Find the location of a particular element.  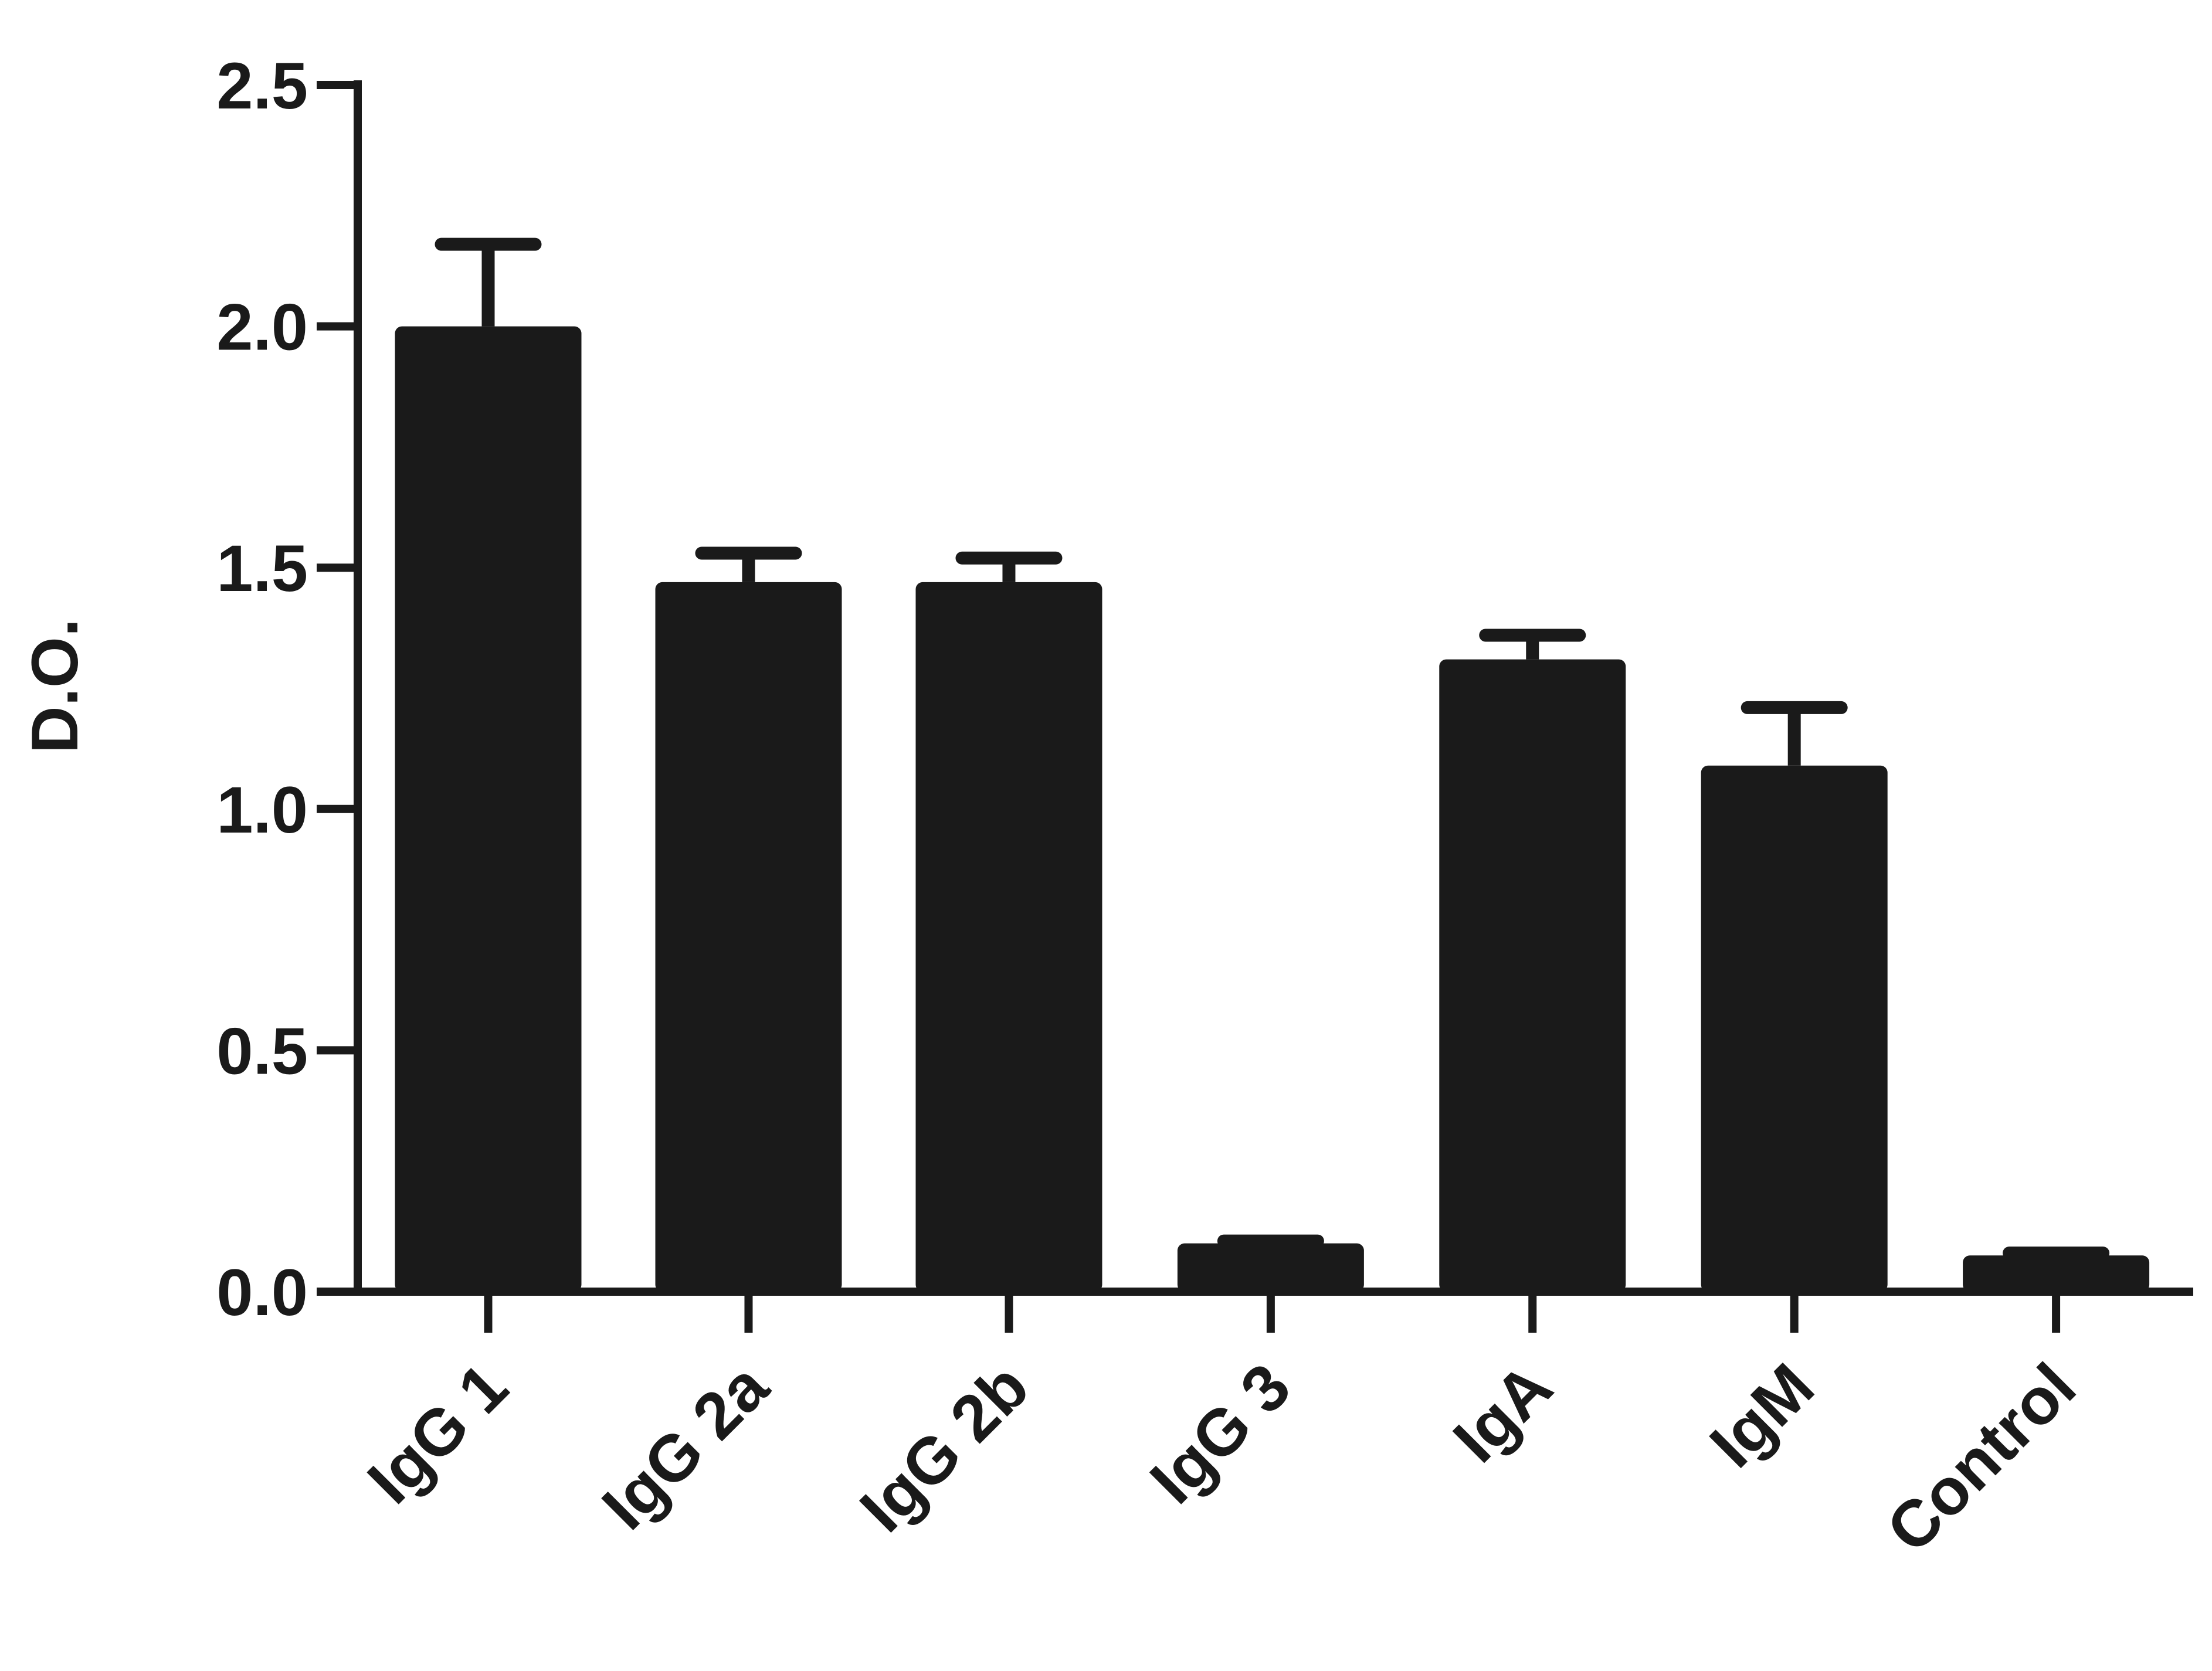

y-tick-label: 1.0 is located at coordinates (262, 810).